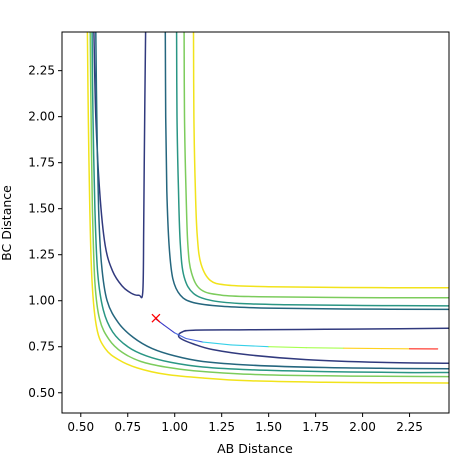 This screenshot has height=466, width=476. I want to click on y-tick-label: 1.00, so click(41, 301).